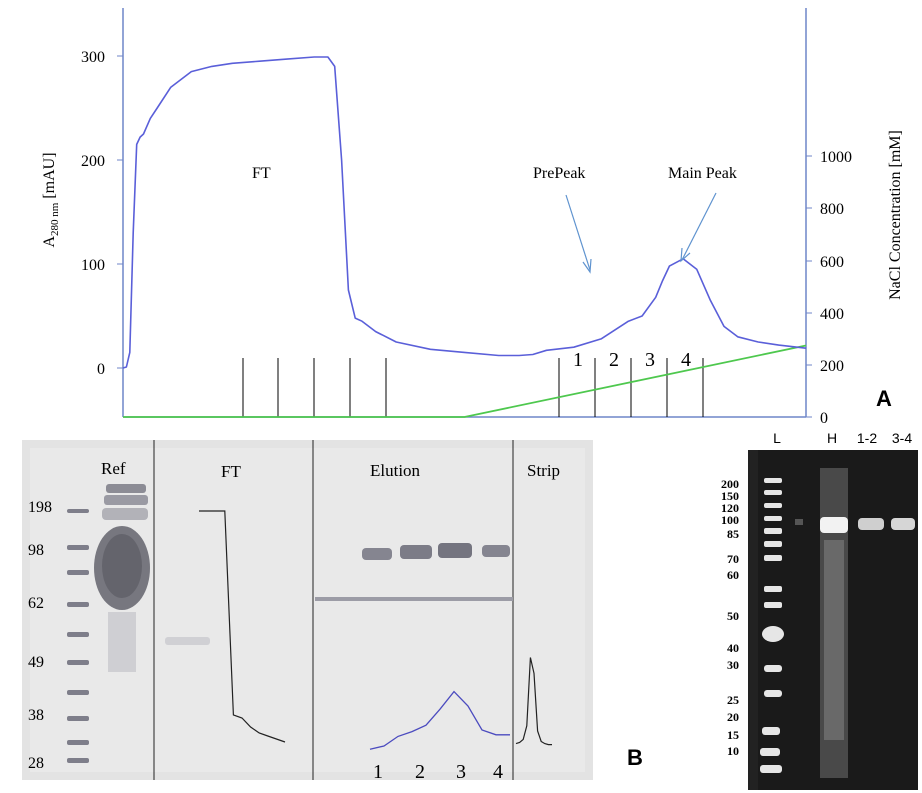  What do you see at coordinates (903, 524) in the screenshot?
I see `fraction-34-band` at bounding box center [903, 524].